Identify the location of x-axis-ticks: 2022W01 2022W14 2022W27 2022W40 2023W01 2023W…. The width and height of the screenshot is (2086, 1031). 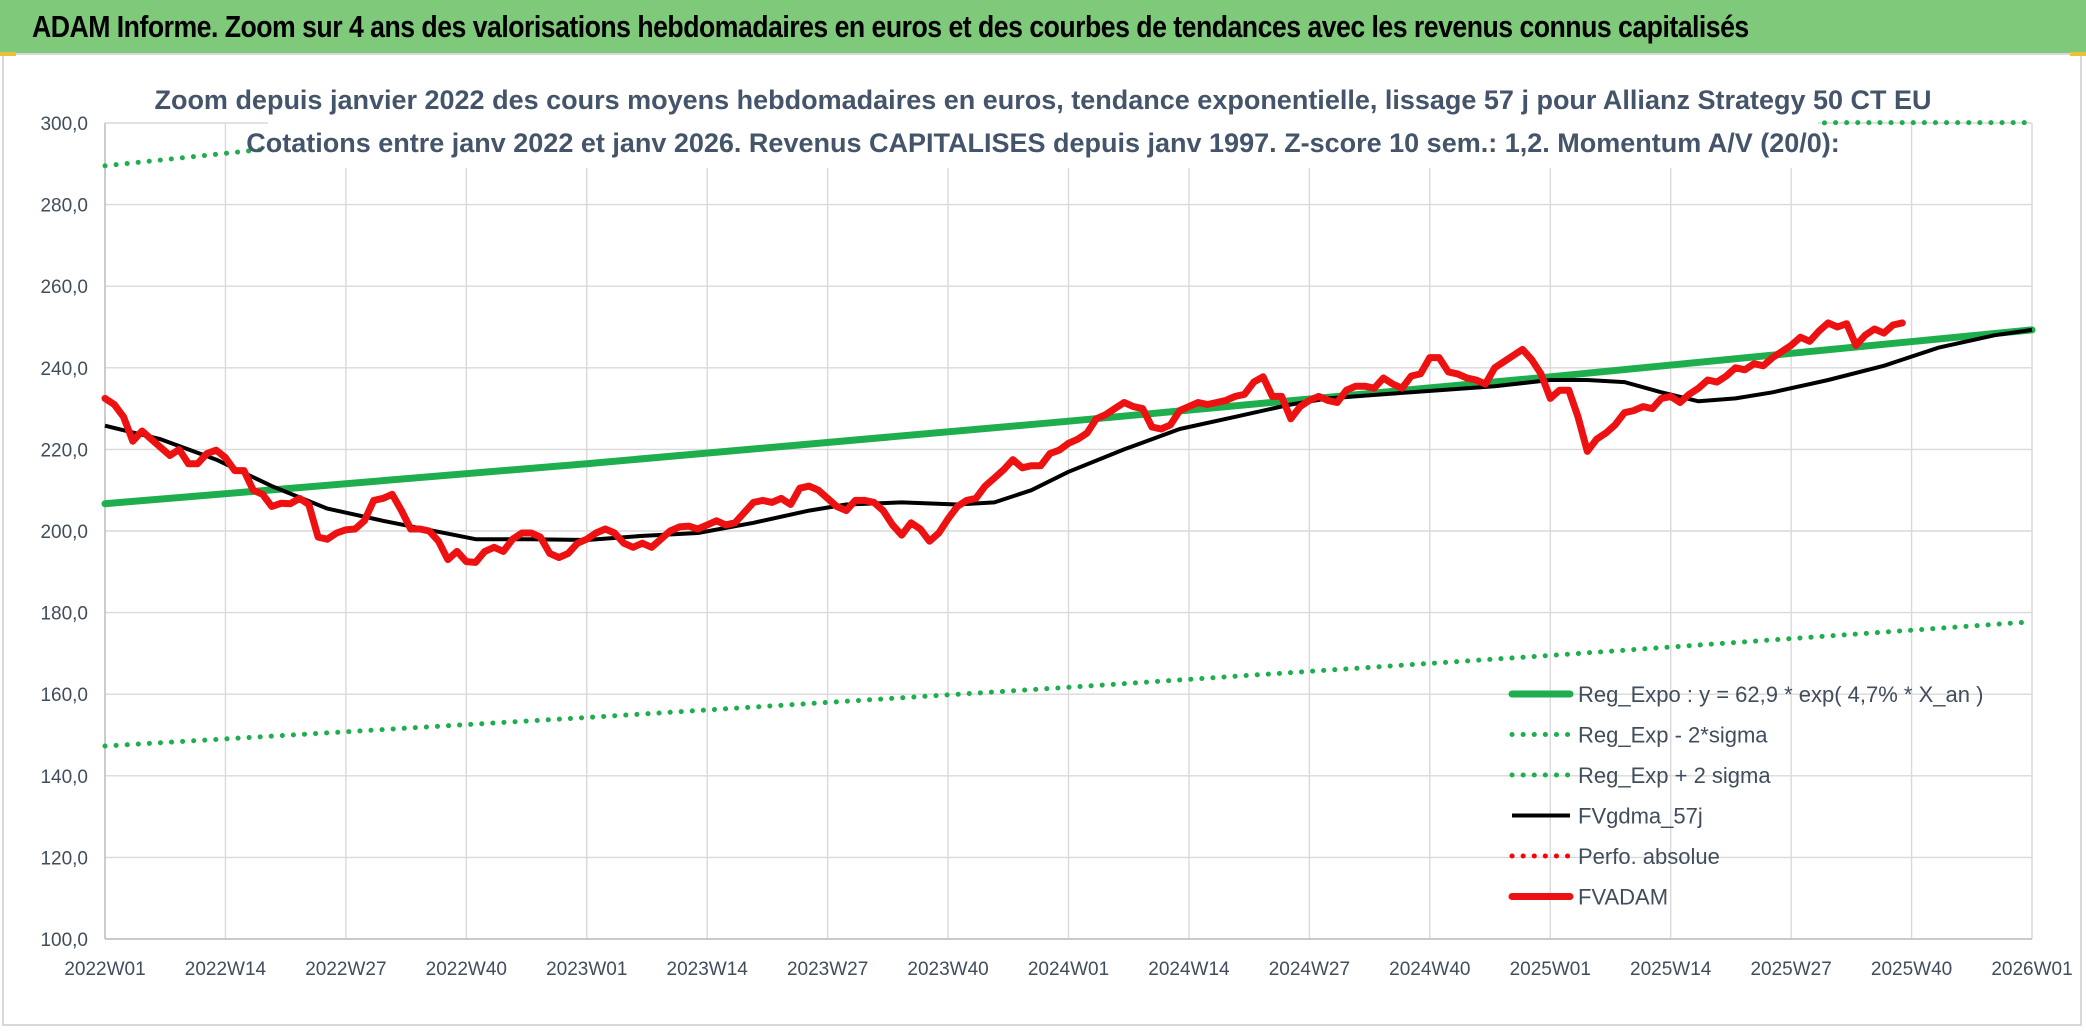
(1068, 969).